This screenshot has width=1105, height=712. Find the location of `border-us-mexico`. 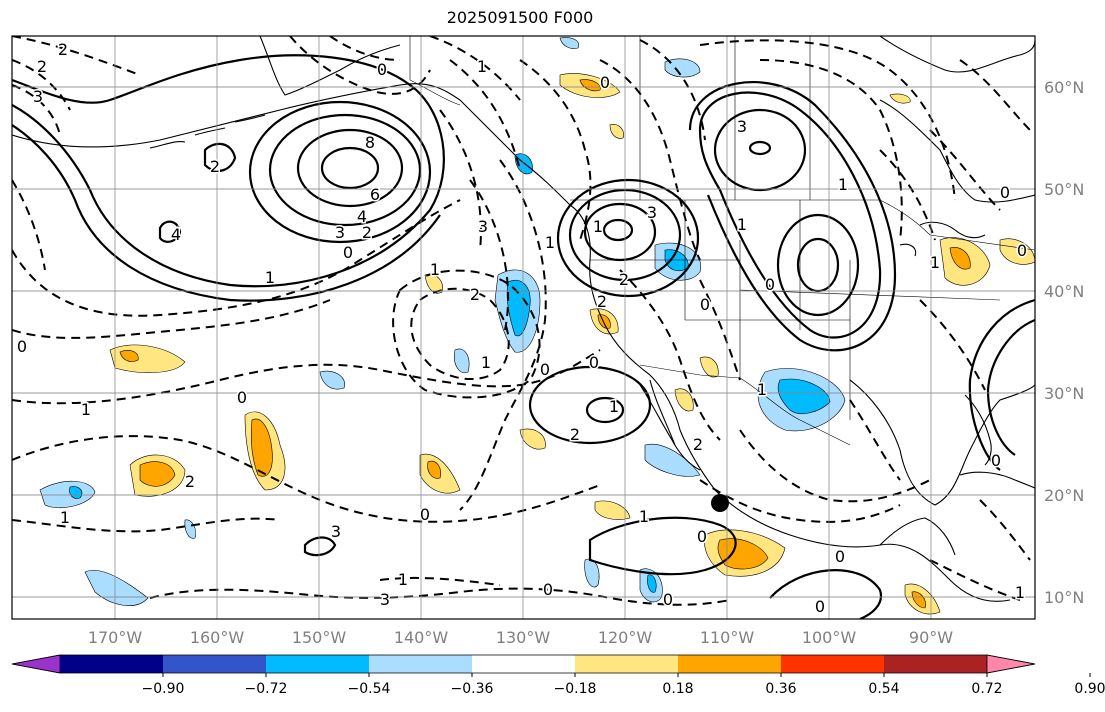

border-us-mexico is located at coordinates (745, 405).